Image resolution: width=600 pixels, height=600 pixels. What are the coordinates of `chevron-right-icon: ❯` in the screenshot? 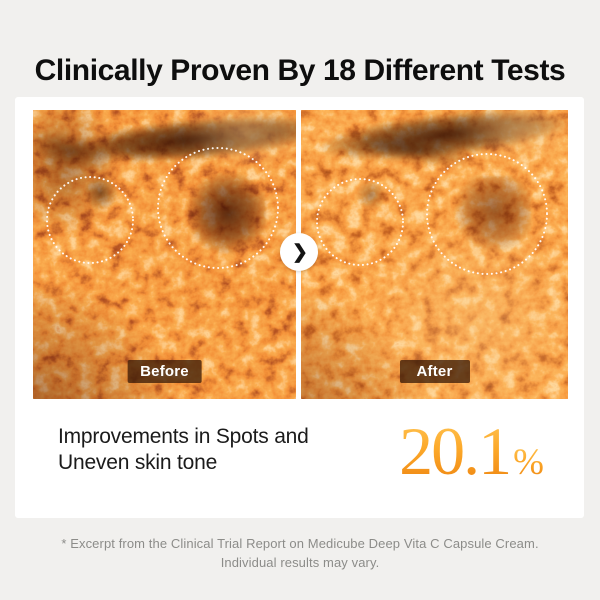 It's located at (300, 252).